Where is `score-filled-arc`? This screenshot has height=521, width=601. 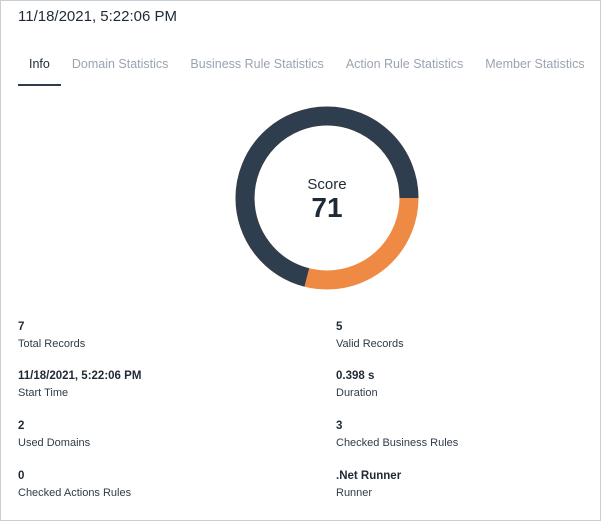
score-filled-arc is located at coordinates (327, 198).